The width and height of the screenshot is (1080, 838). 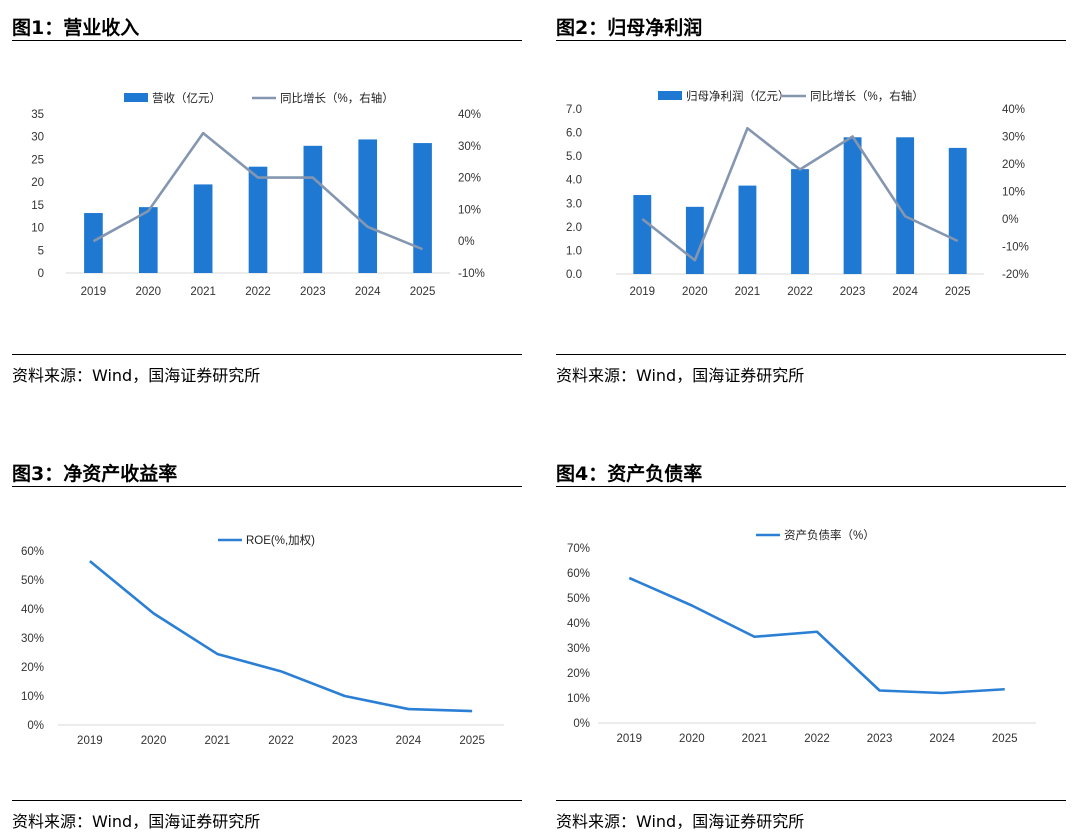 What do you see at coordinates (829, 535) in the screenshot?
I see `legend-line-label: 资产负债率（%）` at bounding box center [829, 535].